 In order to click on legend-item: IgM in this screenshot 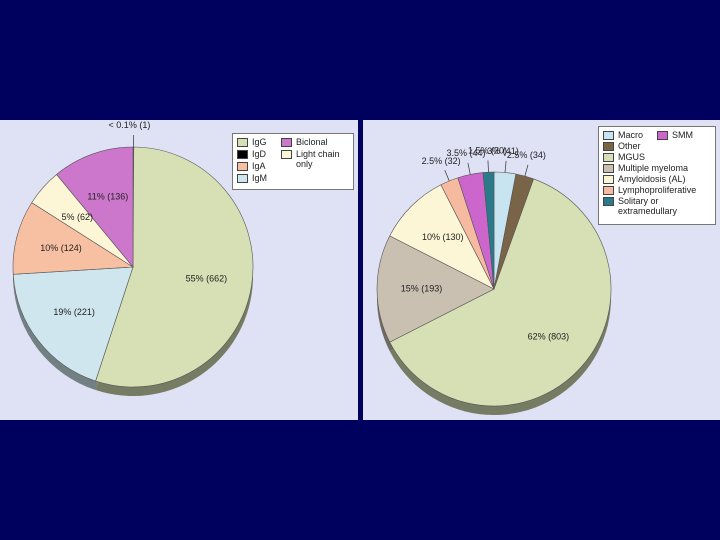, I will do `click(259, 178)`.